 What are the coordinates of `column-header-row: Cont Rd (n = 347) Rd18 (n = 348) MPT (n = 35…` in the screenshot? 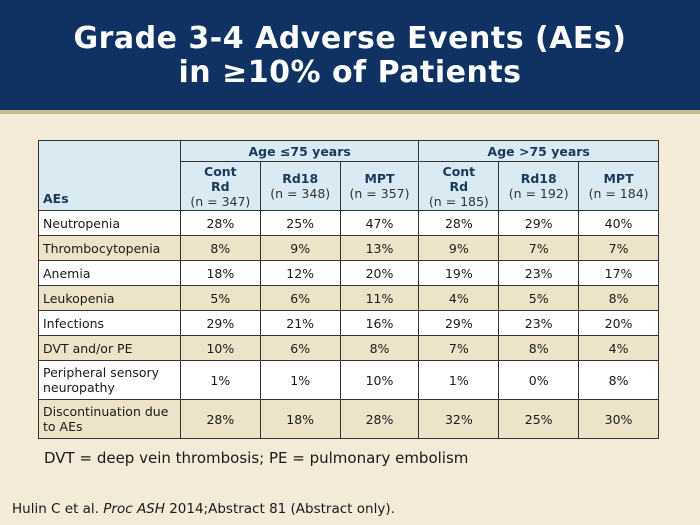 It's located at (348, 186).